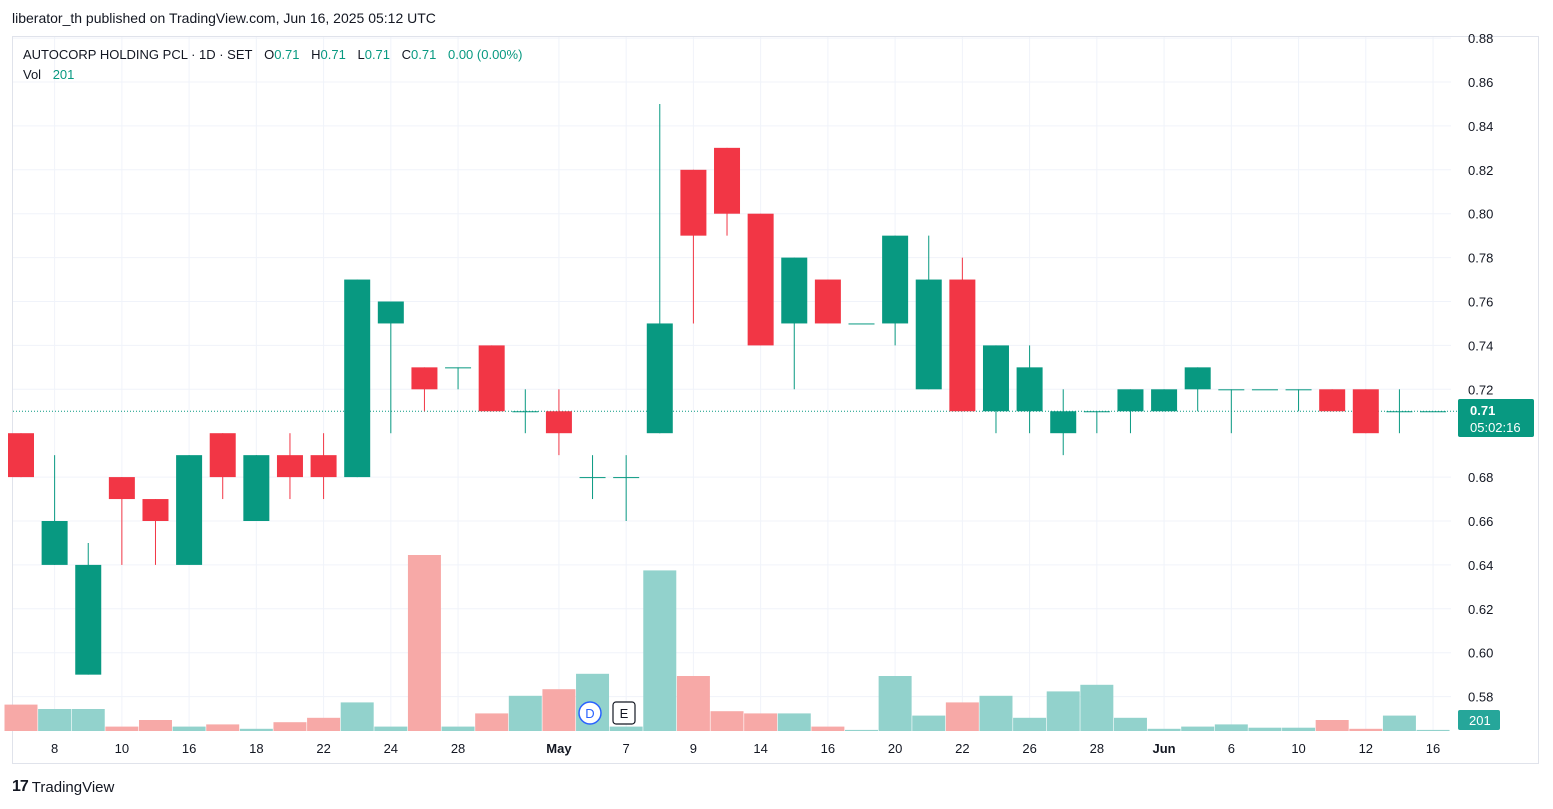  What do you see at coordinates (693, 748) in the screenshot?
I see `x-tick-label: 9` at bounding box center [693, 748].